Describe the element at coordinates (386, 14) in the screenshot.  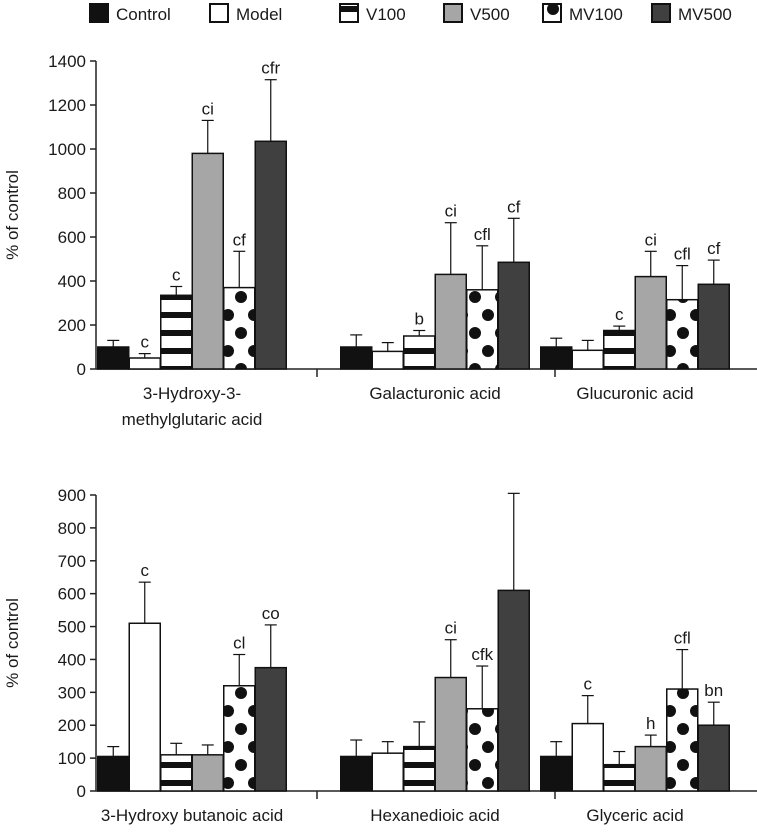
I see `legend-label-v100: V100` at that location.